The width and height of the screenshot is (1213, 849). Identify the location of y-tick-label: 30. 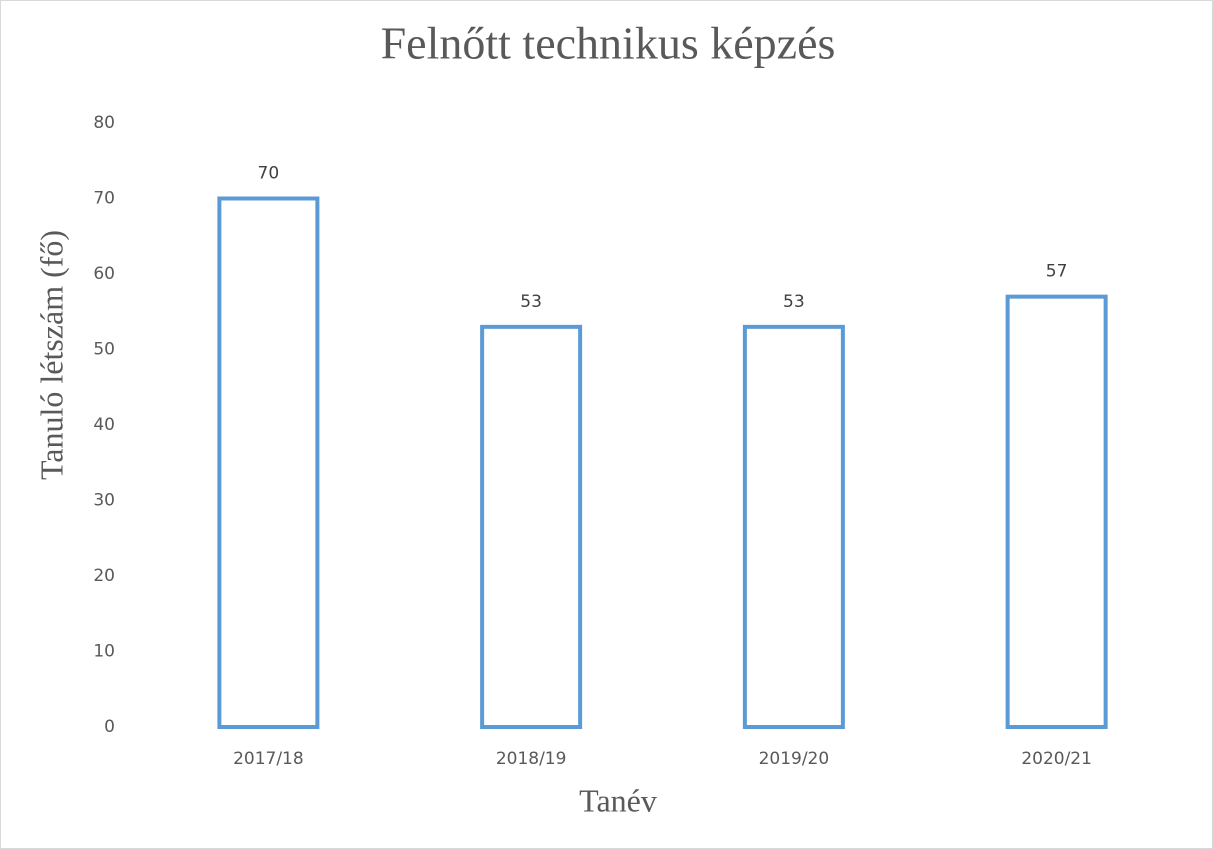
(104, 501).